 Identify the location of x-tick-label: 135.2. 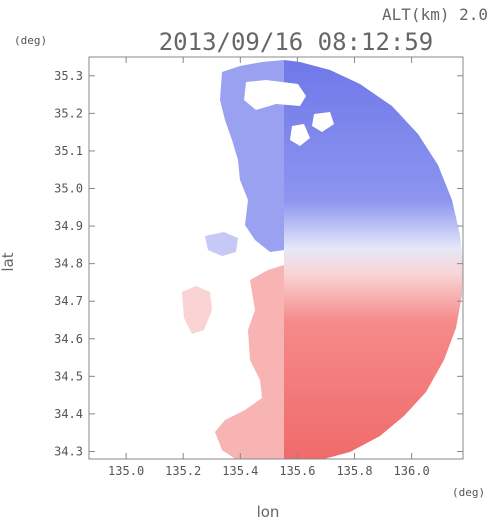
(183, 471).